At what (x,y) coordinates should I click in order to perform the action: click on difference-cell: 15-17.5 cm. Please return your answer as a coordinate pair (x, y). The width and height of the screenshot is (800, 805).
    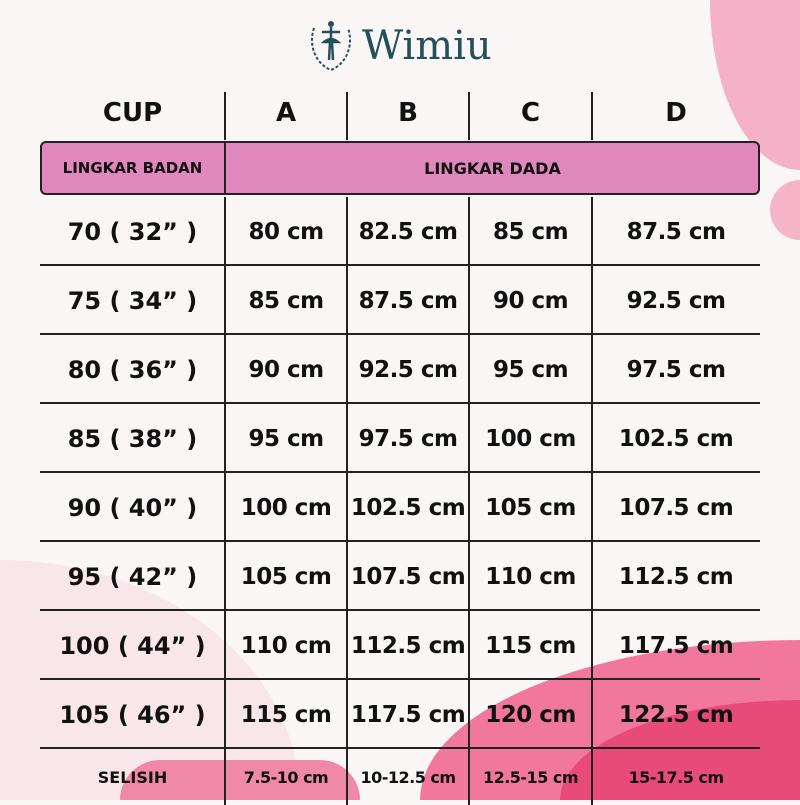
    Looking at the image, I should click on (676, 777).